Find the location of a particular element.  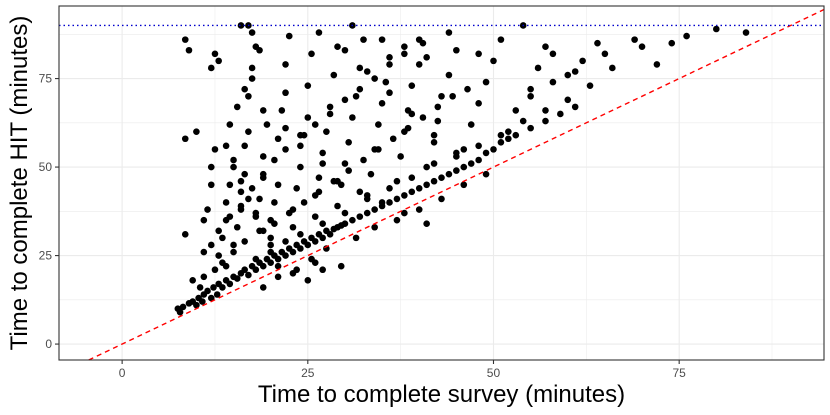

x-tick-label: 0 is located at coordinates (122, 373).